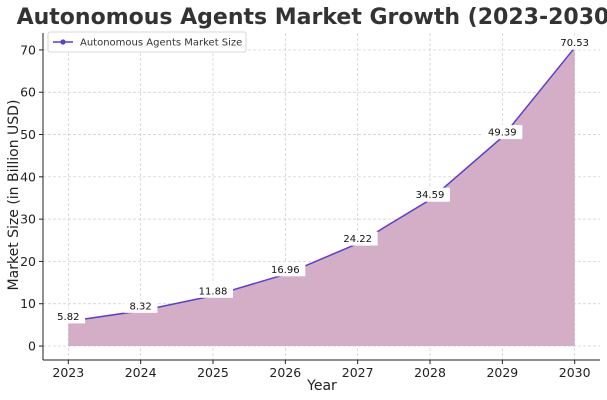 This screenshot has width=607, height=400. Describe the element at coordinates (28, 261) in the screenshot. I see `y-tick-label: 20` at that location.